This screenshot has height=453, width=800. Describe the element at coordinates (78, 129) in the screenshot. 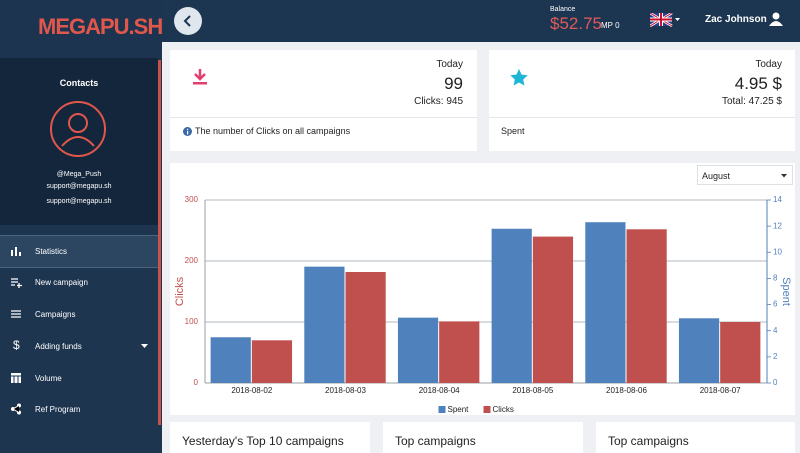

I see `avatar-icon` at that location.